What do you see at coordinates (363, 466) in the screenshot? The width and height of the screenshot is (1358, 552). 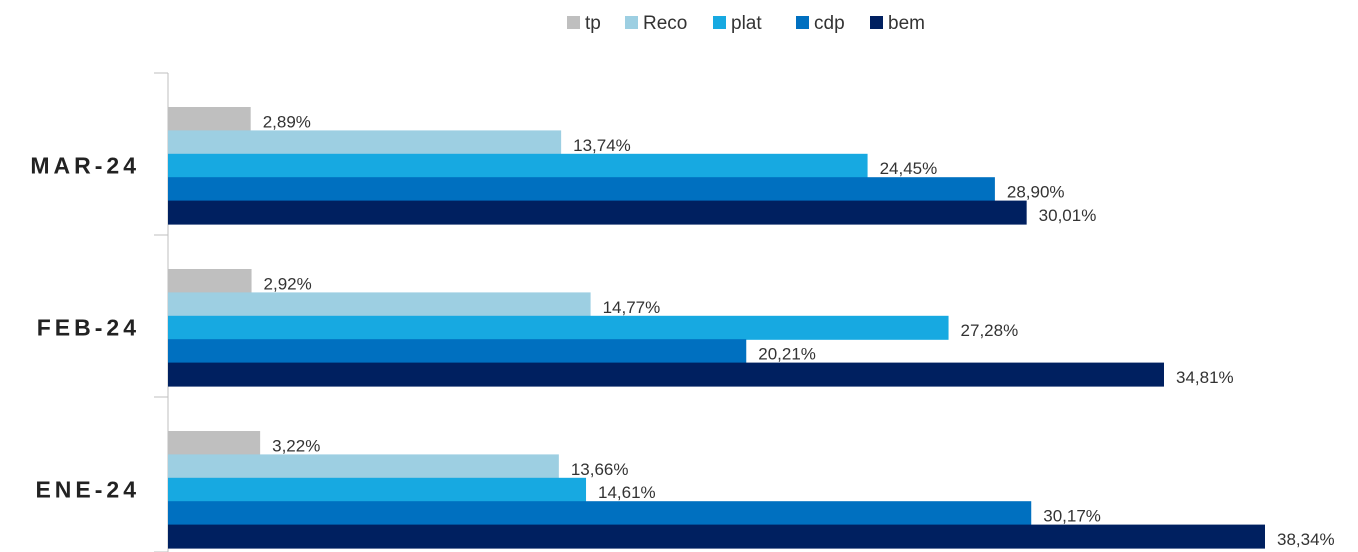 I see `bar-ene-24-reco` at bounding box center [363, 466].